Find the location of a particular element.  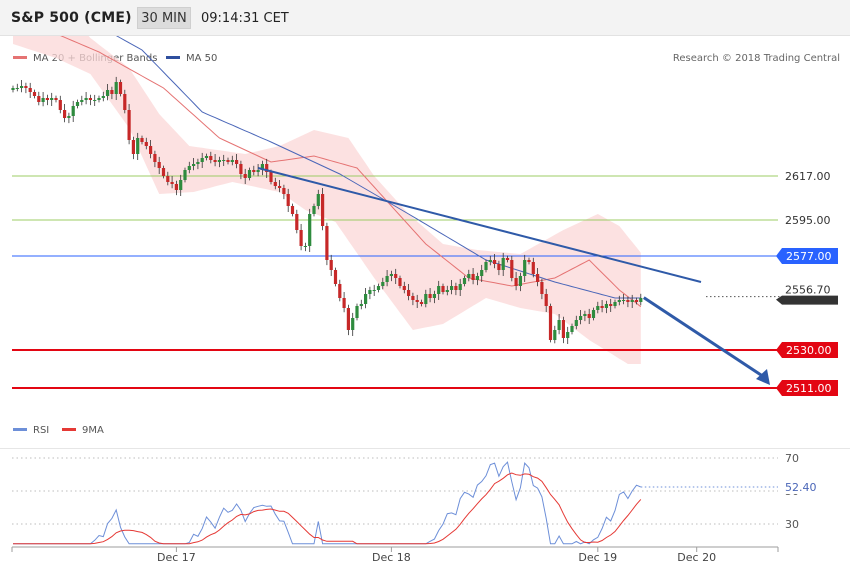

last-price-label-bg is located at coordinates (809, 290).